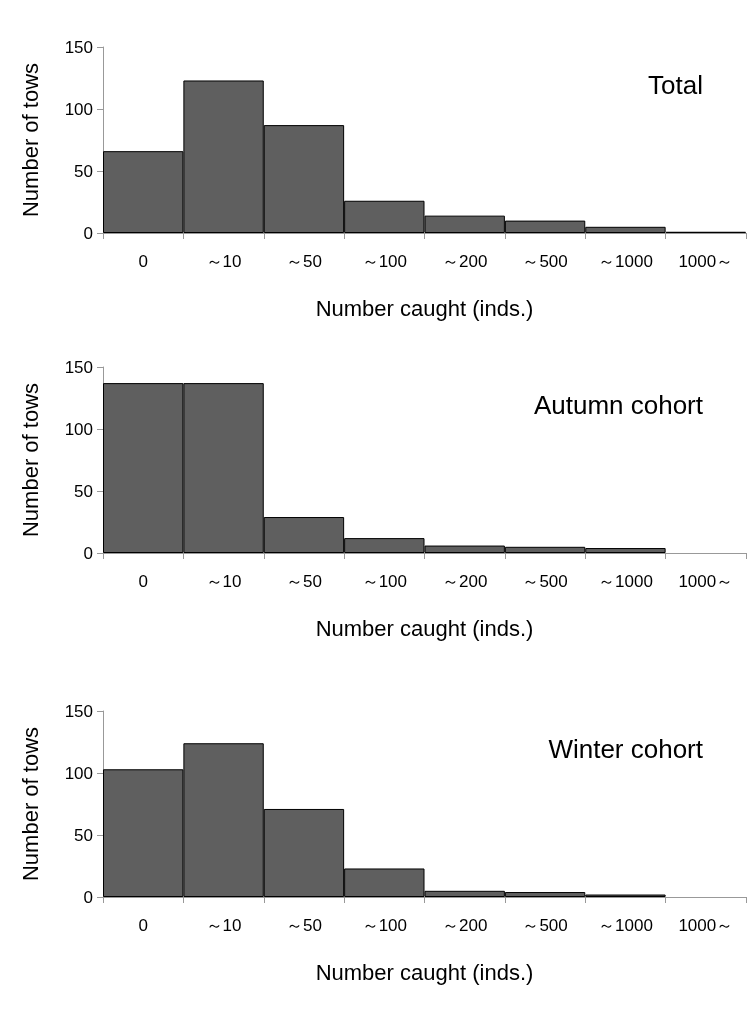  What do you see at coordinates (618, 405) in the screenshot?
I see `text: Autumn cohort` at bounding box center [618, 405].